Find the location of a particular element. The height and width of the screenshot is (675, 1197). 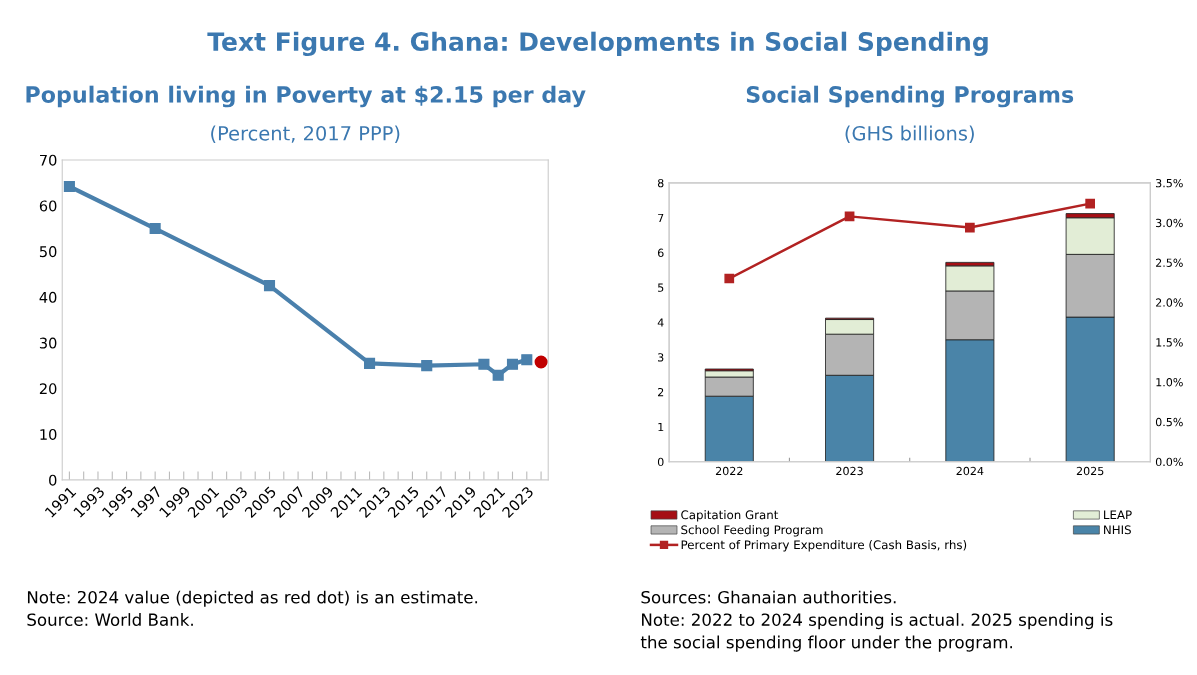

y2-tick-label: 1.0% is located at coordinates (1169, 382).